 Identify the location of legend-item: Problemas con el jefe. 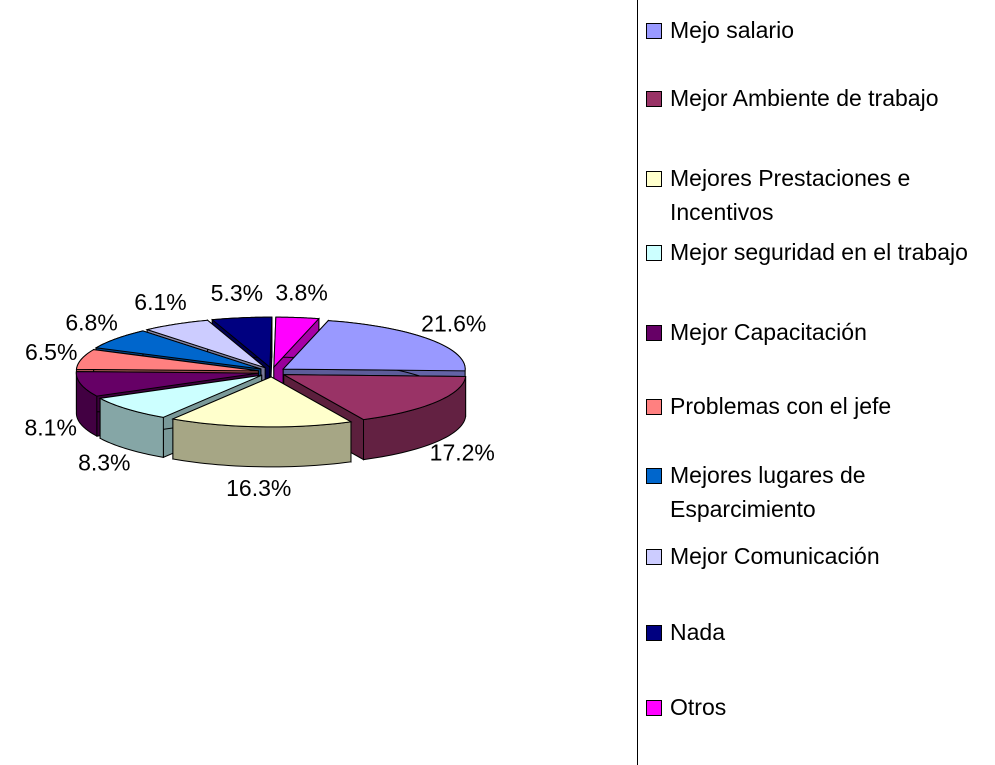
(820, 406).